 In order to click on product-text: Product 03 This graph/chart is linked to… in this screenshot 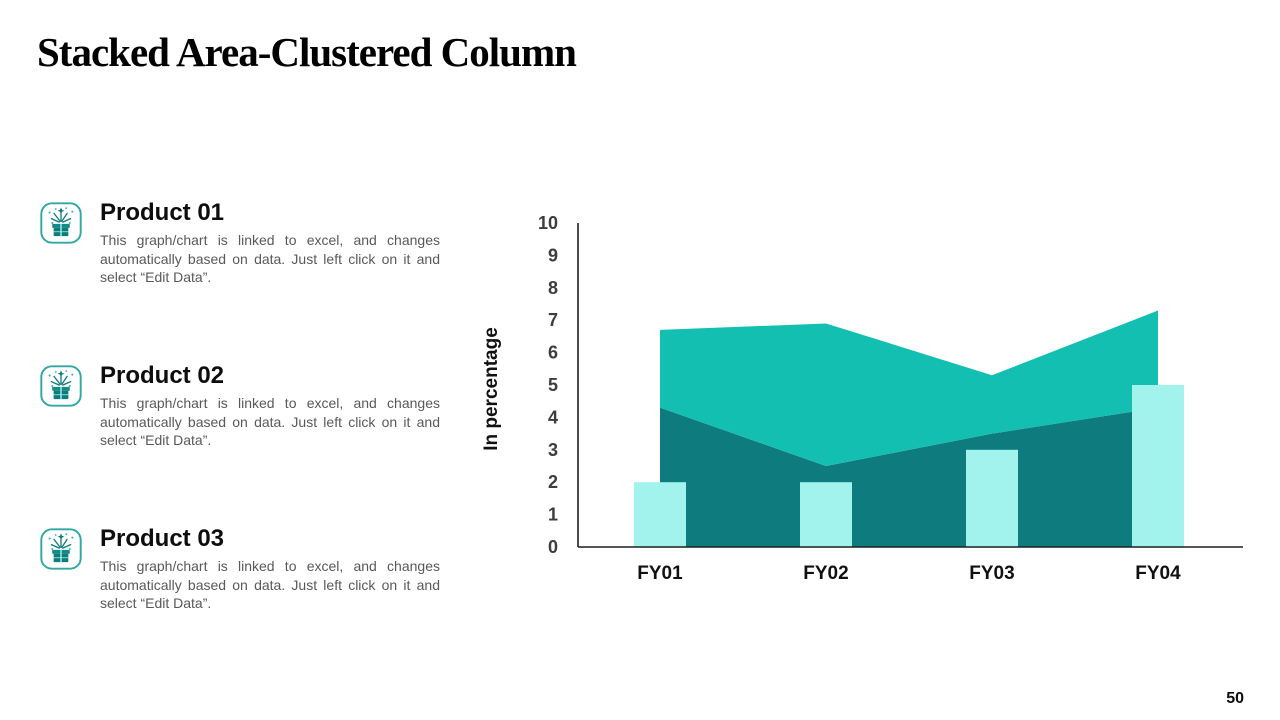, I will do `click(270, 569)`.